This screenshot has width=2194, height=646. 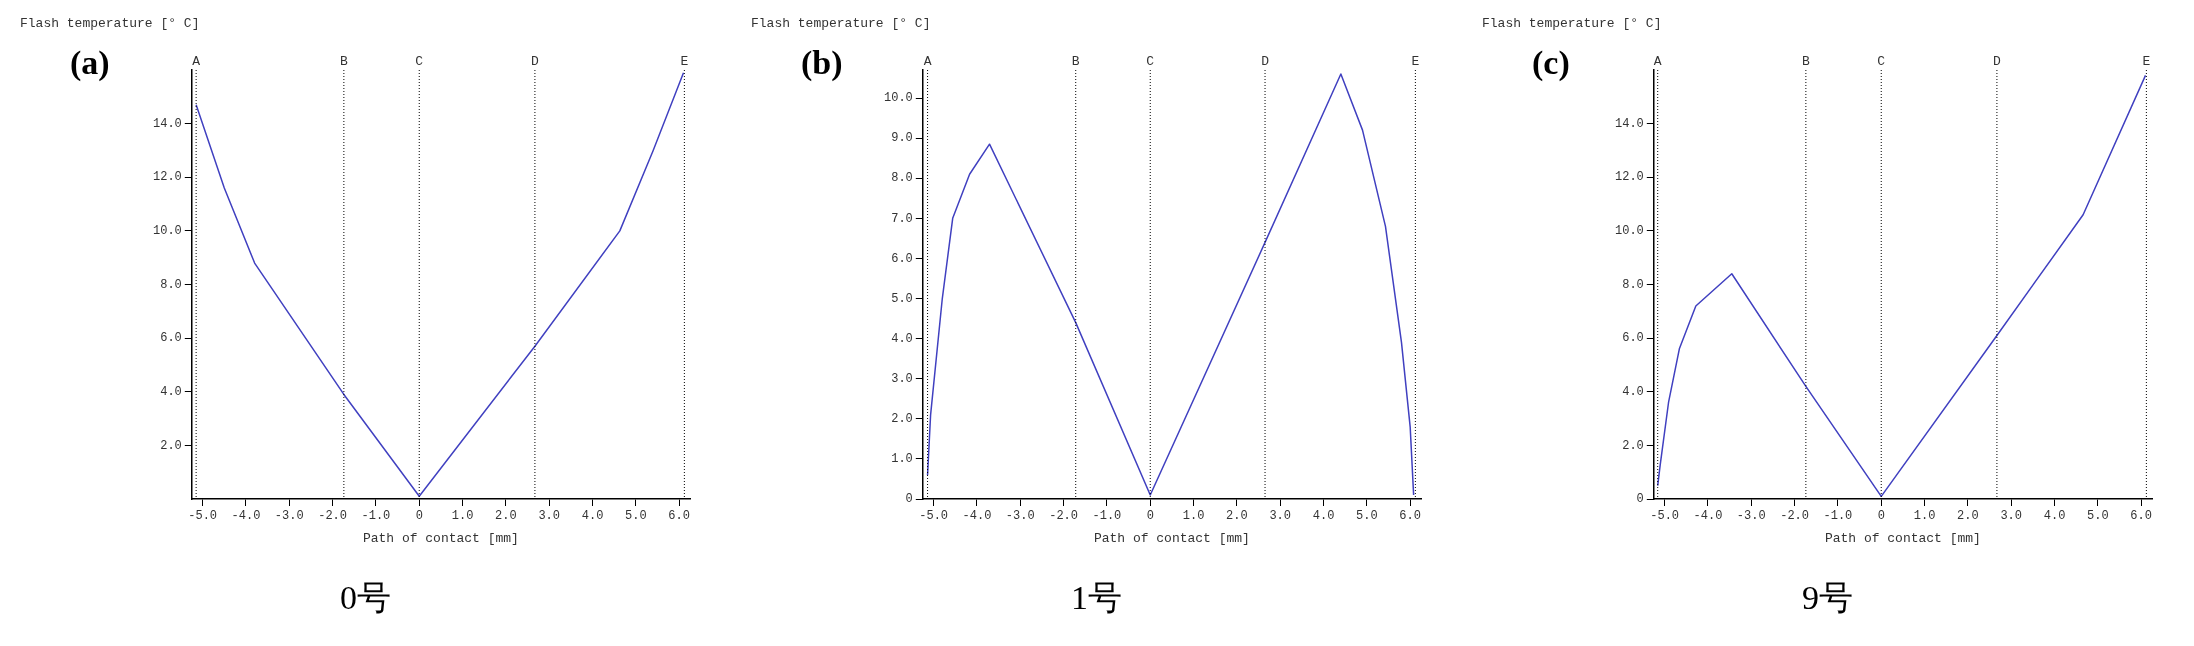 What do you see at coordinates (902, 138) in the screenshot?
I see `y-tick-label: 9.0` at bounding box center [902, 138].